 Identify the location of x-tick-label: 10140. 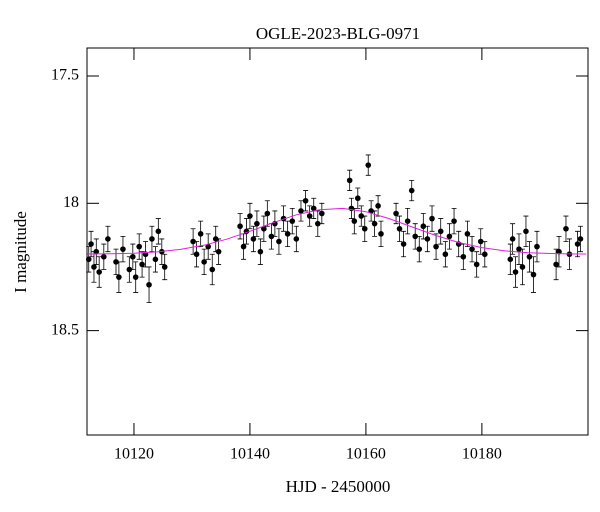
(250, 454).